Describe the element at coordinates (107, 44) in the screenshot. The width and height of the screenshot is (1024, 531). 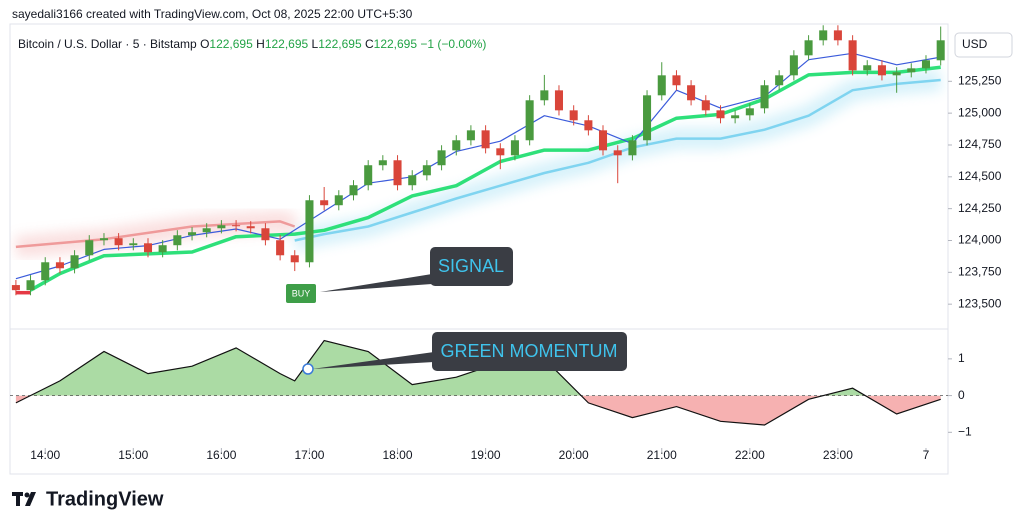
I see `symbol: Bitcoin / U.S. Dollar · 5 · Bitstamp` at that location.